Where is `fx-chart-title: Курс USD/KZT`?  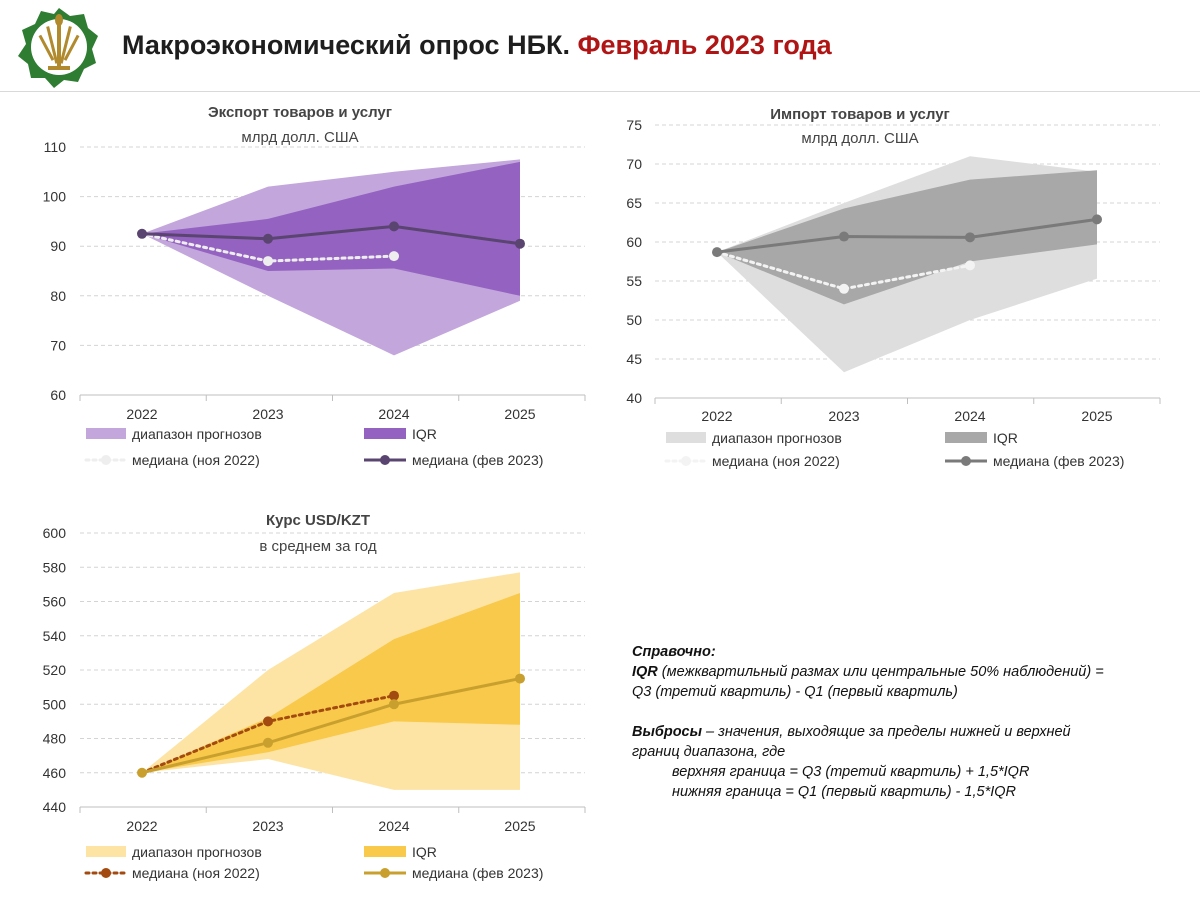
fx-chart-title: Курс USD/KZT is located at coordinates (318, 520).